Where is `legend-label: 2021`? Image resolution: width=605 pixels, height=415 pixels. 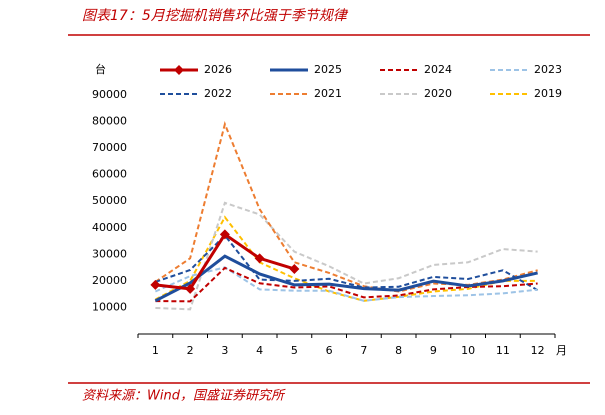
legend-label: 2021 is located at coordinates (328, 93).